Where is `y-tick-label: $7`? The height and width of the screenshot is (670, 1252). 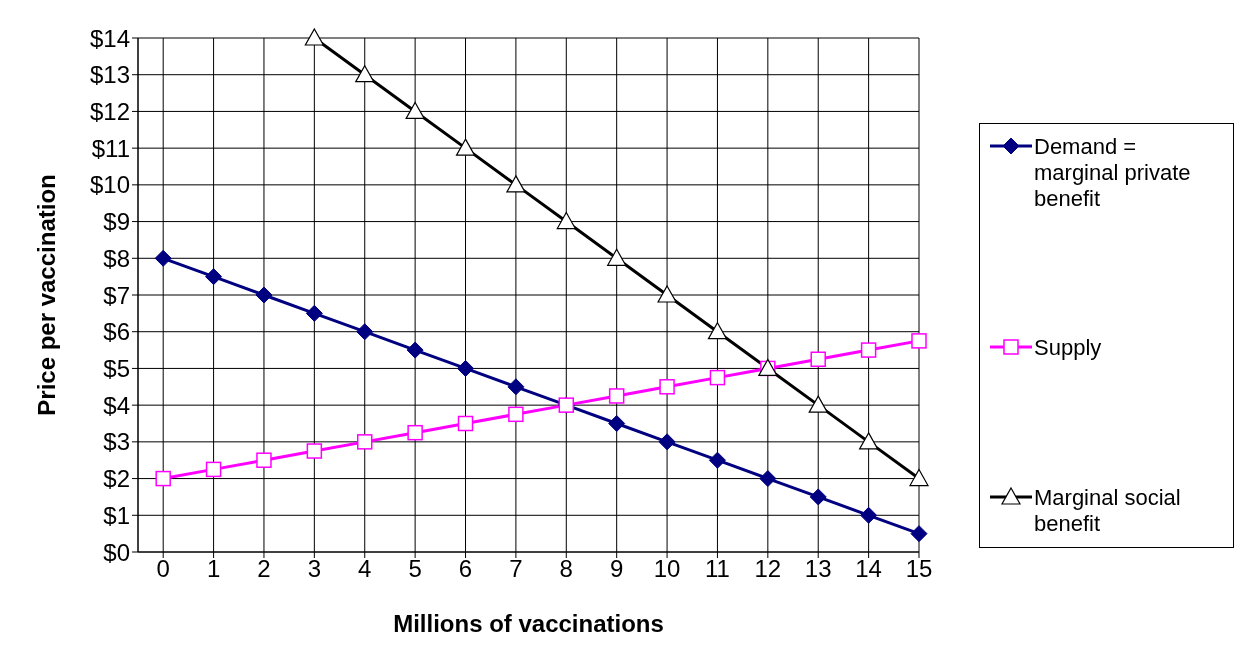
y-tick-label: $7 is located at coordinates (116, 295).